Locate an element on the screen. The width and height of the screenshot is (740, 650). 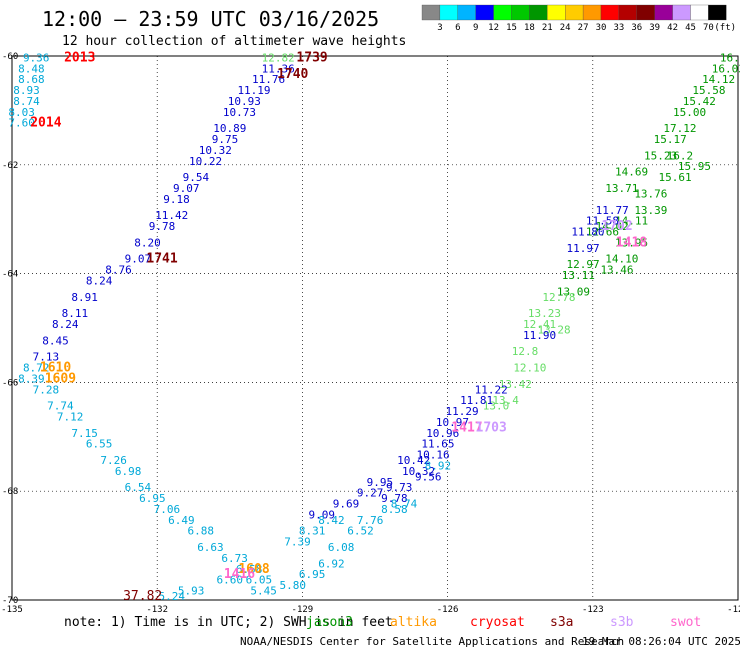
data-label: 15.61 is located at coordinates (675, 177).